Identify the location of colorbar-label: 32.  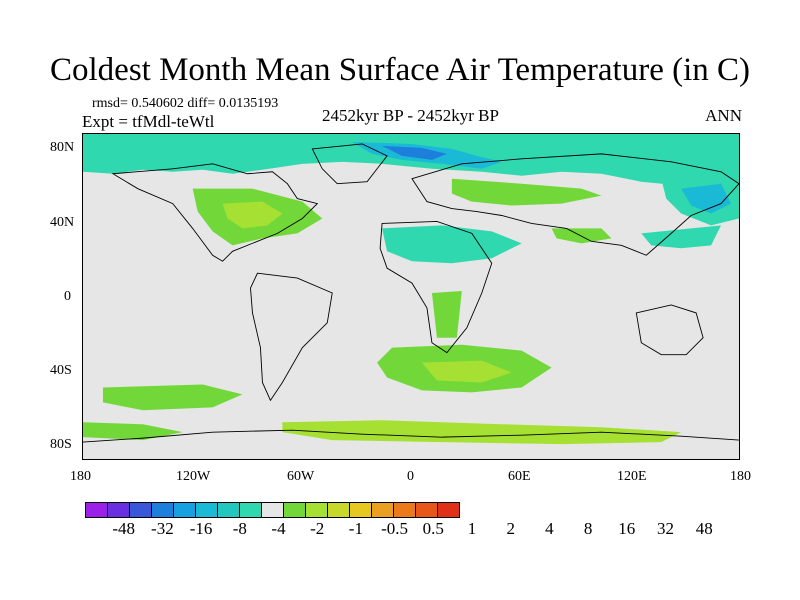
(665, 528).